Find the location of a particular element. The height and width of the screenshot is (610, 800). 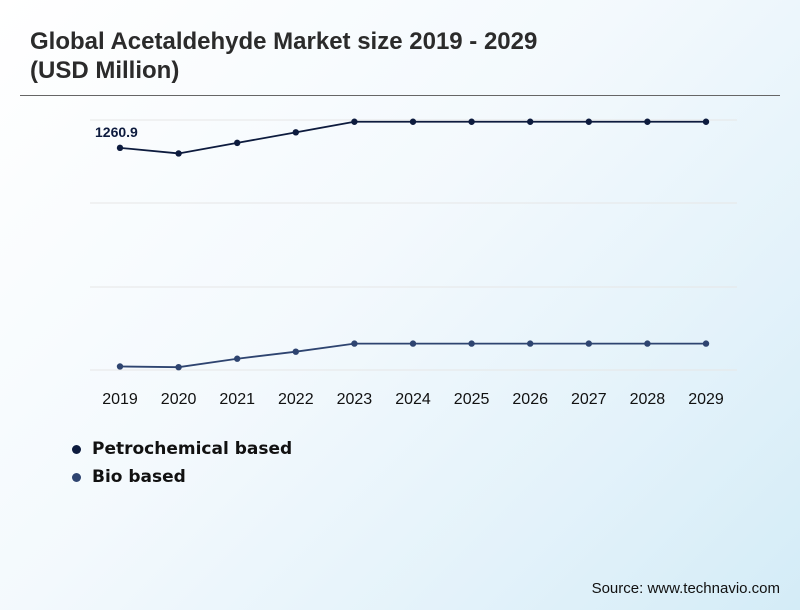

x-tick-label-2025: 2025 is located at coordinates (472, 399).